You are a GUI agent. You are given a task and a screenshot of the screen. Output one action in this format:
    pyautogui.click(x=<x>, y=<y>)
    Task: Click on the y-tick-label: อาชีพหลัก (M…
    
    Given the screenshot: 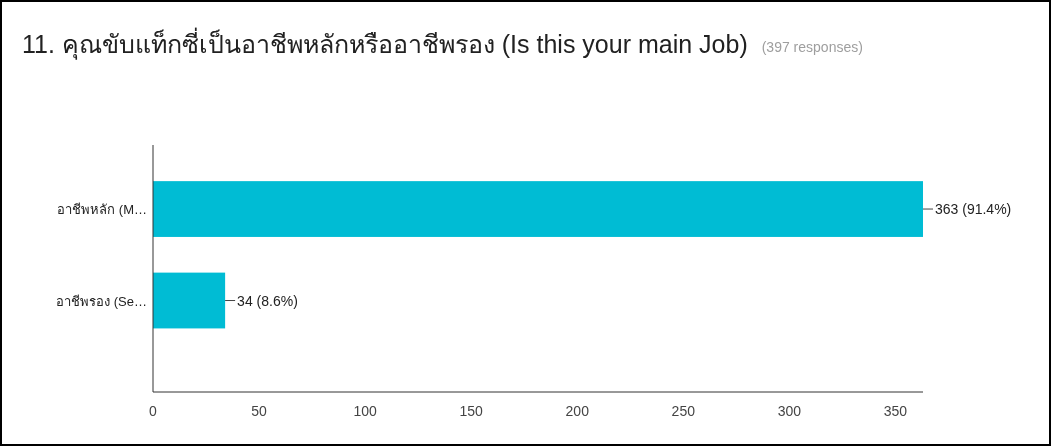 What is the action you would take?
    pyautogui.click(x=102, y=210)
    